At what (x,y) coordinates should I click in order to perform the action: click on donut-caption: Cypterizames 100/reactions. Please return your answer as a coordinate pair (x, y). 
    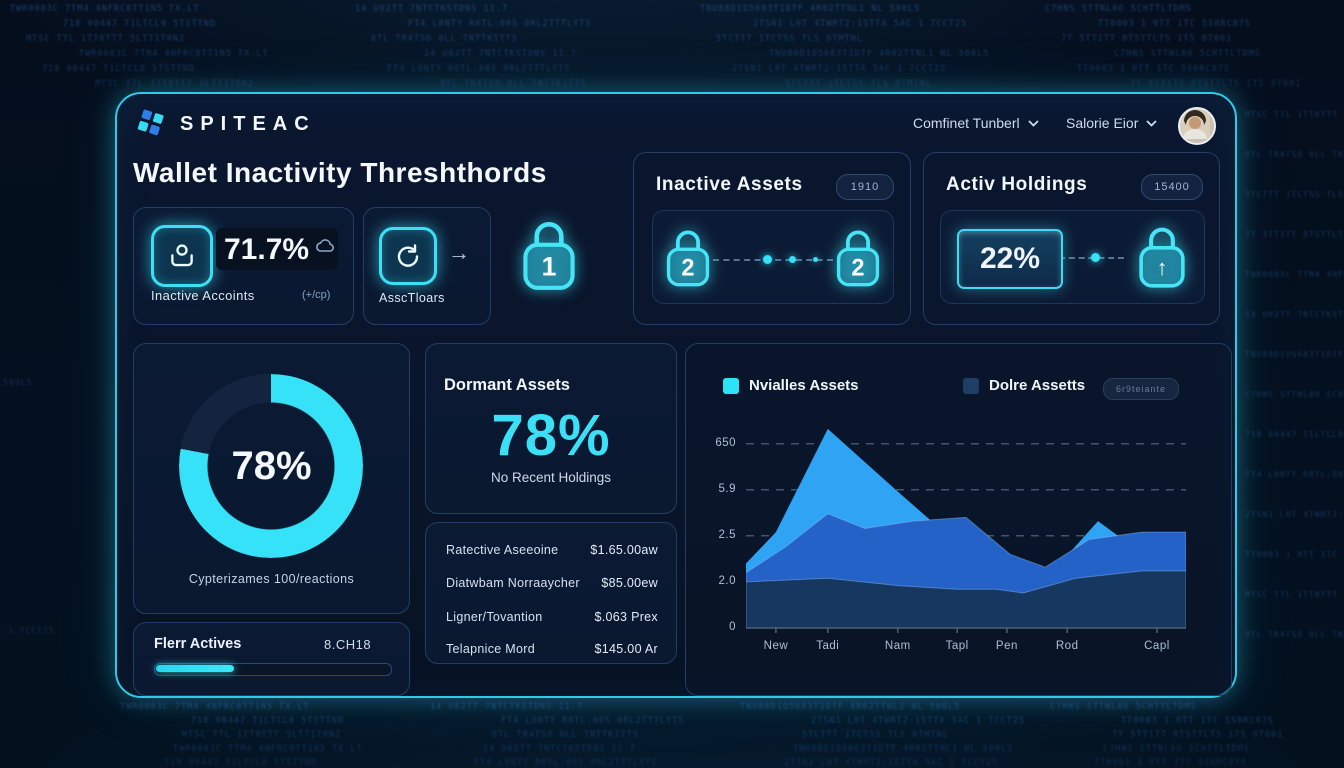
    Looking at the image, I should click on (271, 579).